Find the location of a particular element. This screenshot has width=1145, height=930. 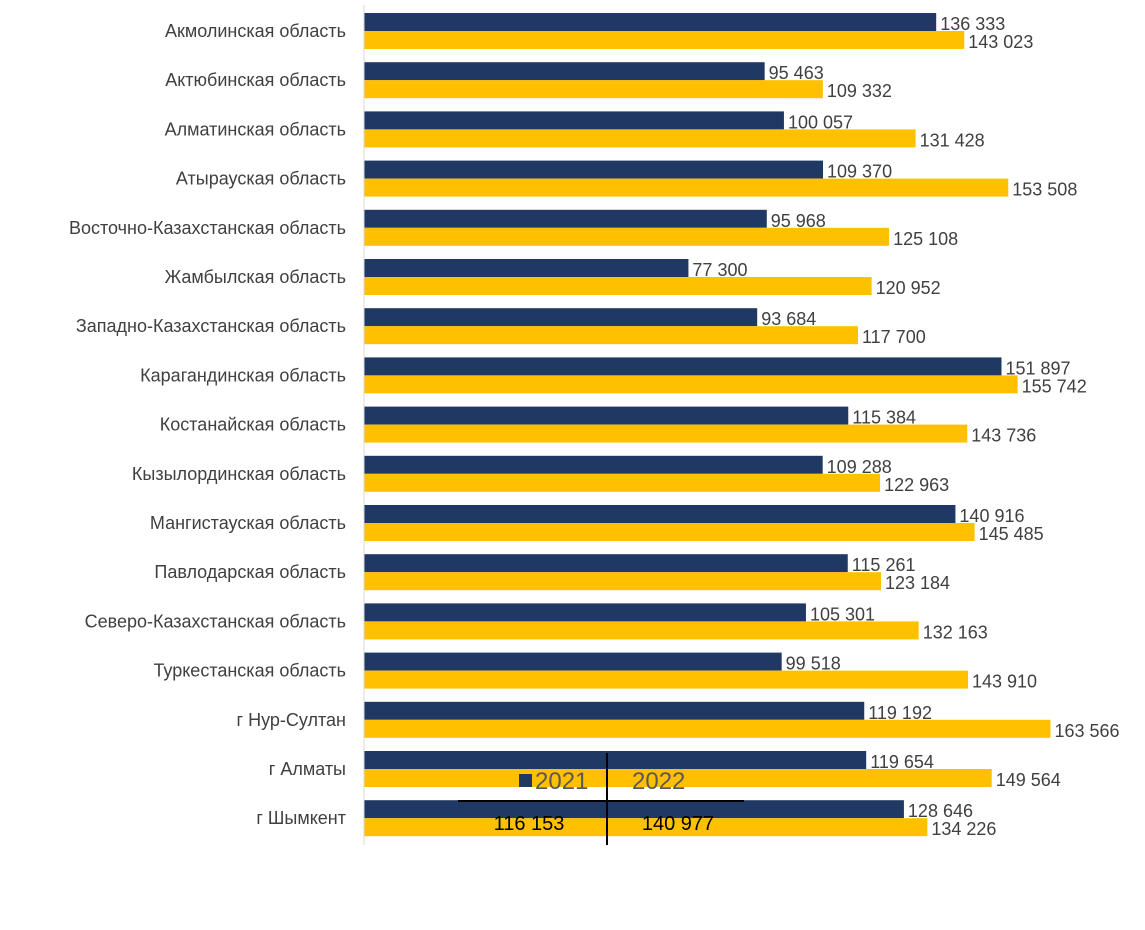

value-label-2022-4: 125 108 is located at coordinates (925, 239).